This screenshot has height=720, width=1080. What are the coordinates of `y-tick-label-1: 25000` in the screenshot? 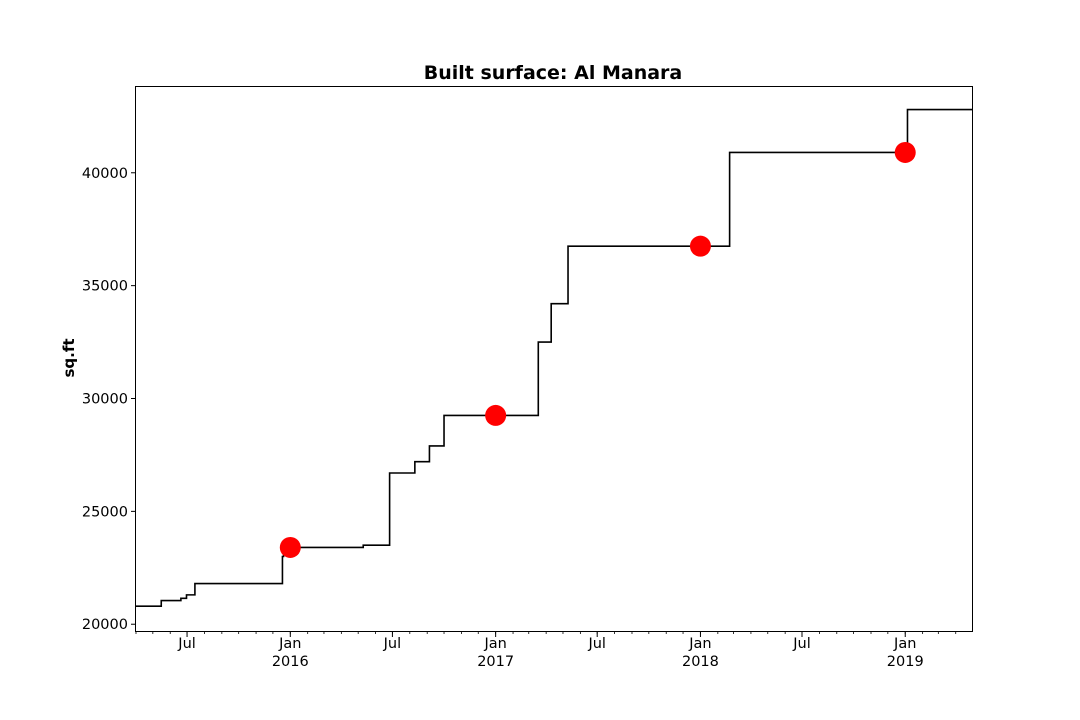 It's located at (105, 512).